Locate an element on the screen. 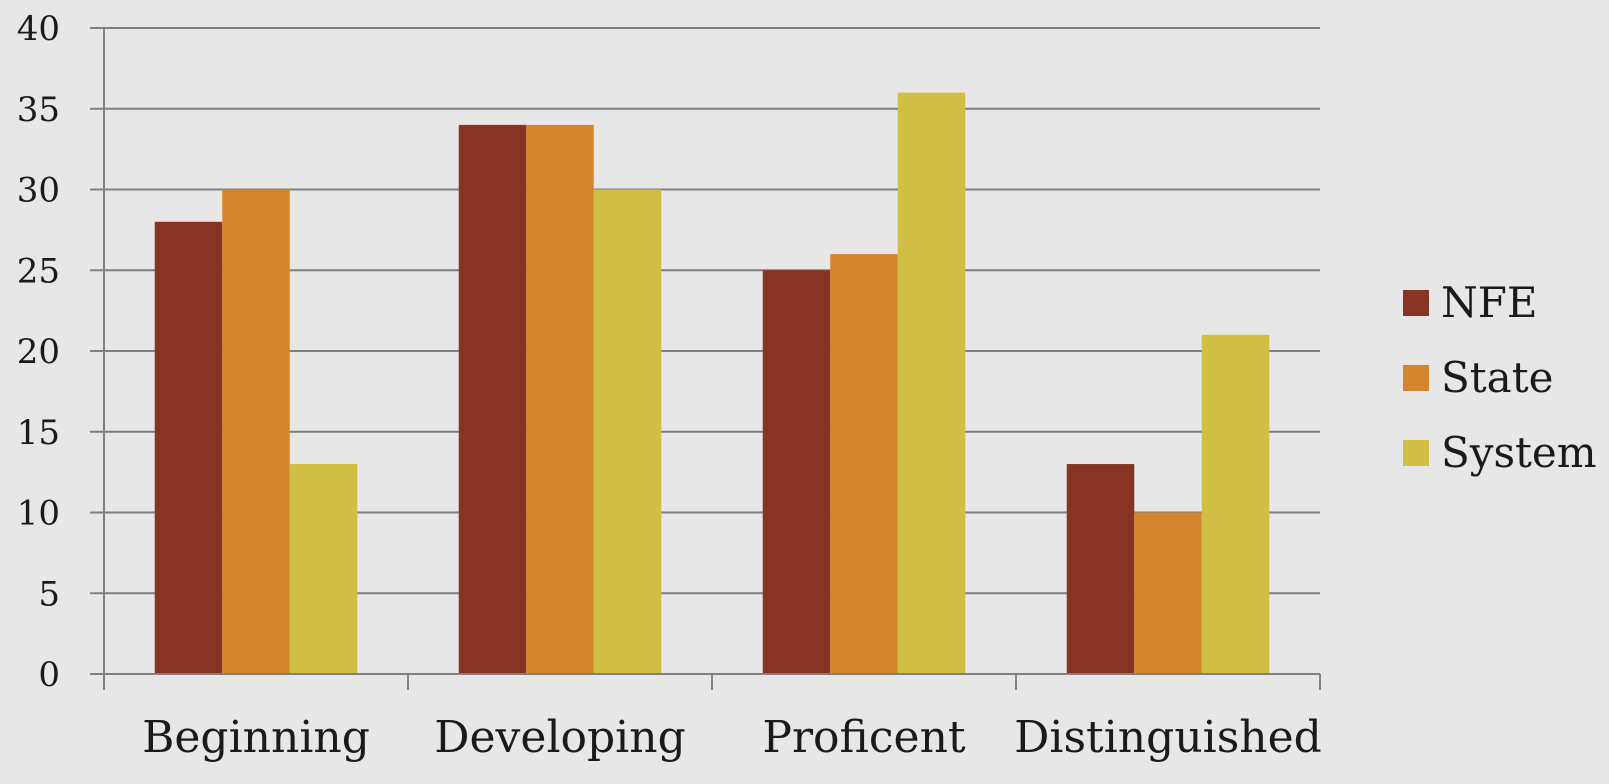  y-tick-label: 40 is located at coordinates (38, 29).